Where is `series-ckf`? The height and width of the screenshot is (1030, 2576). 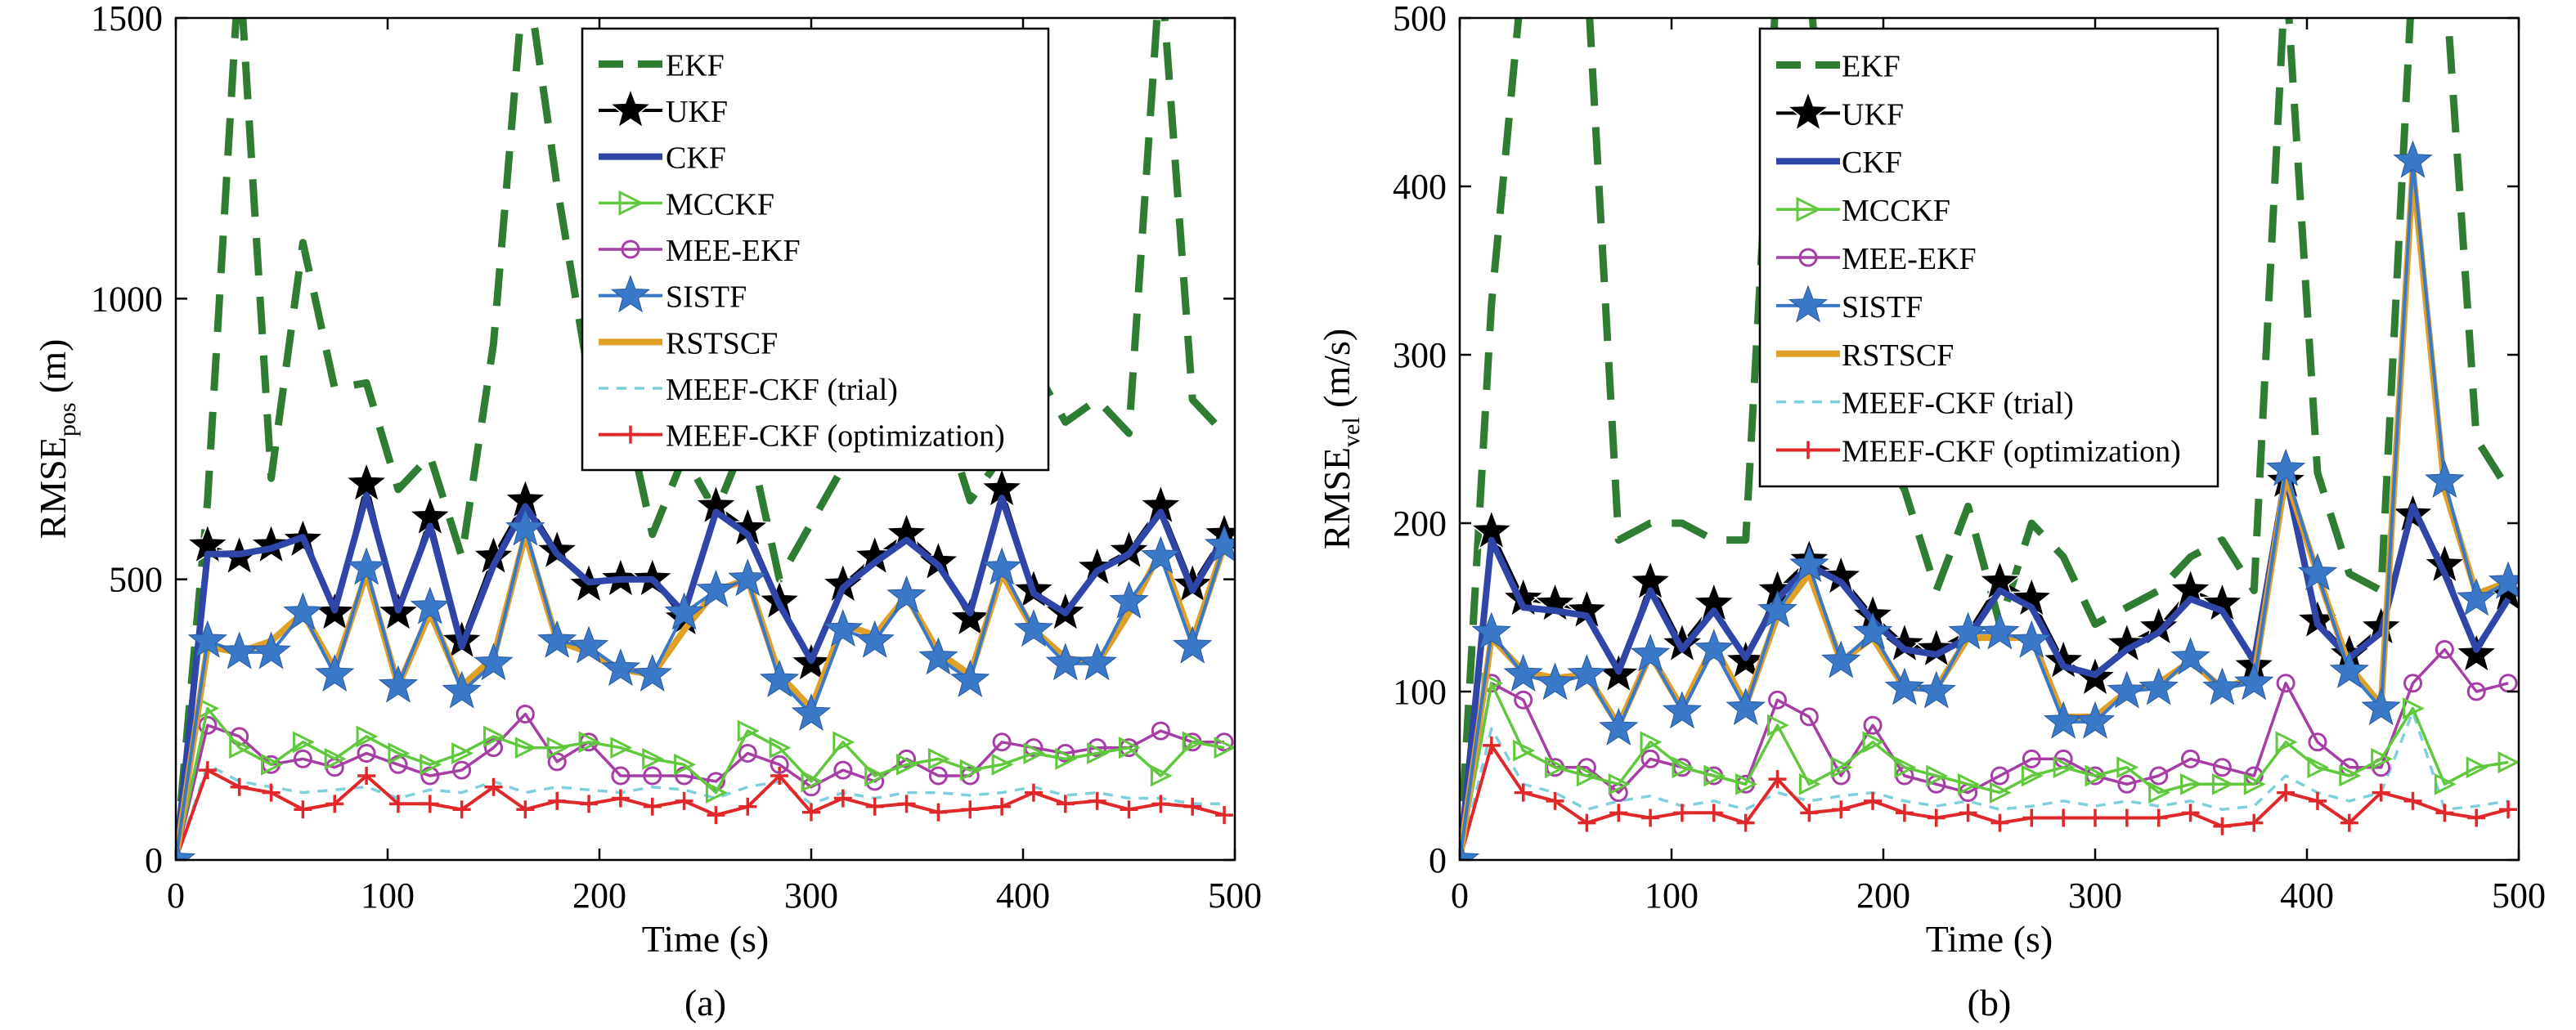
series-ckf is located at coordinates (701, 675).